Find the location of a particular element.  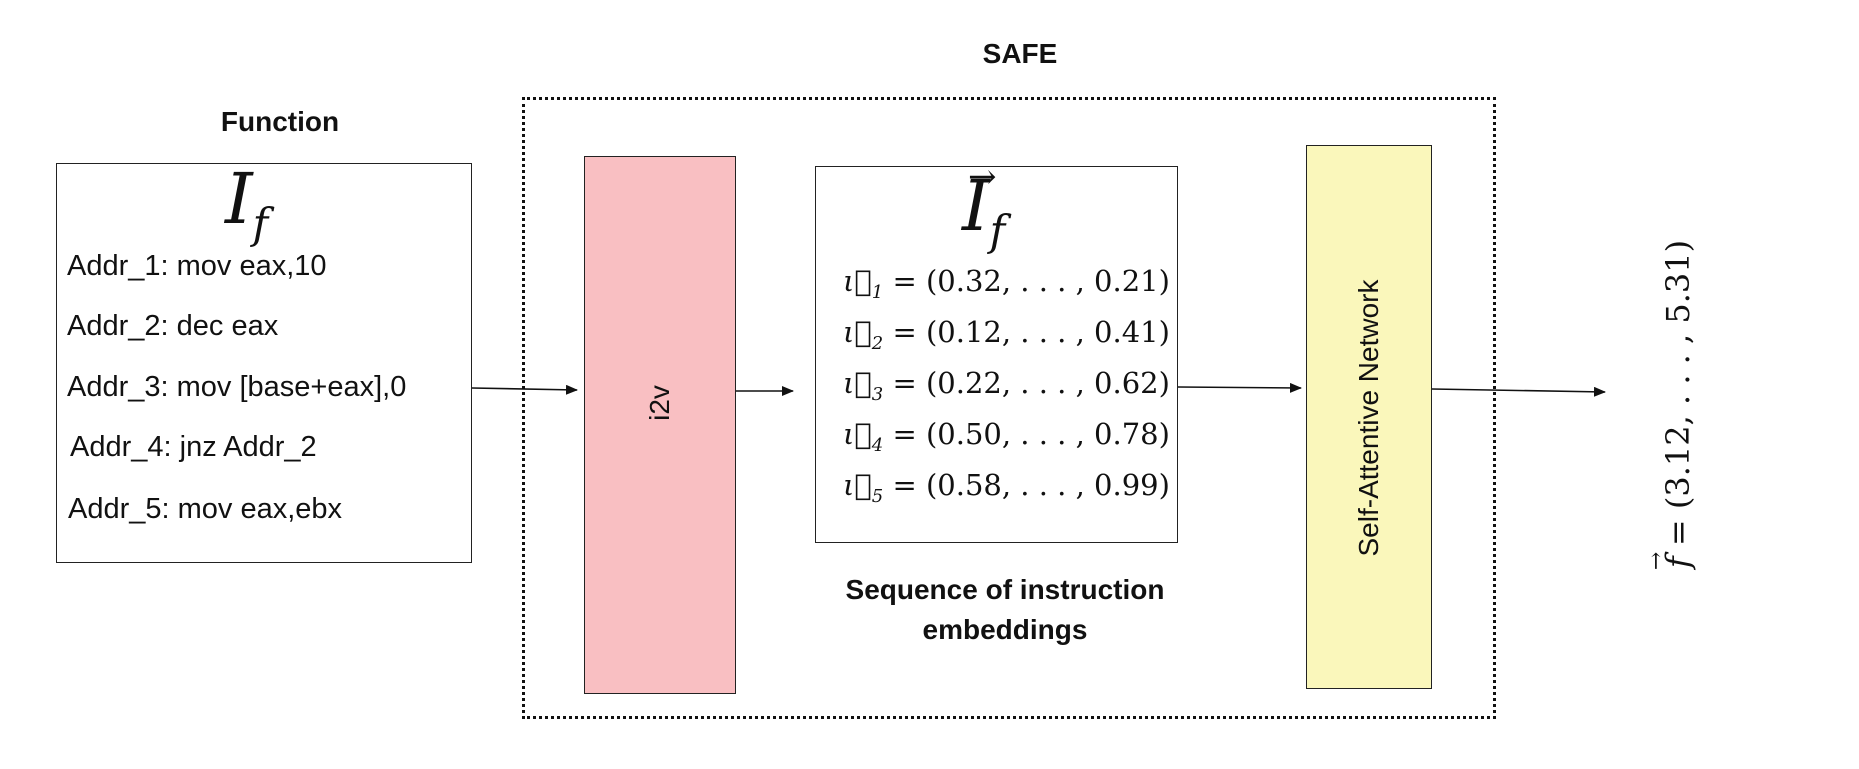

instruction-1: Addr_1: mov eax,10 is located at coordinates (197, 266).